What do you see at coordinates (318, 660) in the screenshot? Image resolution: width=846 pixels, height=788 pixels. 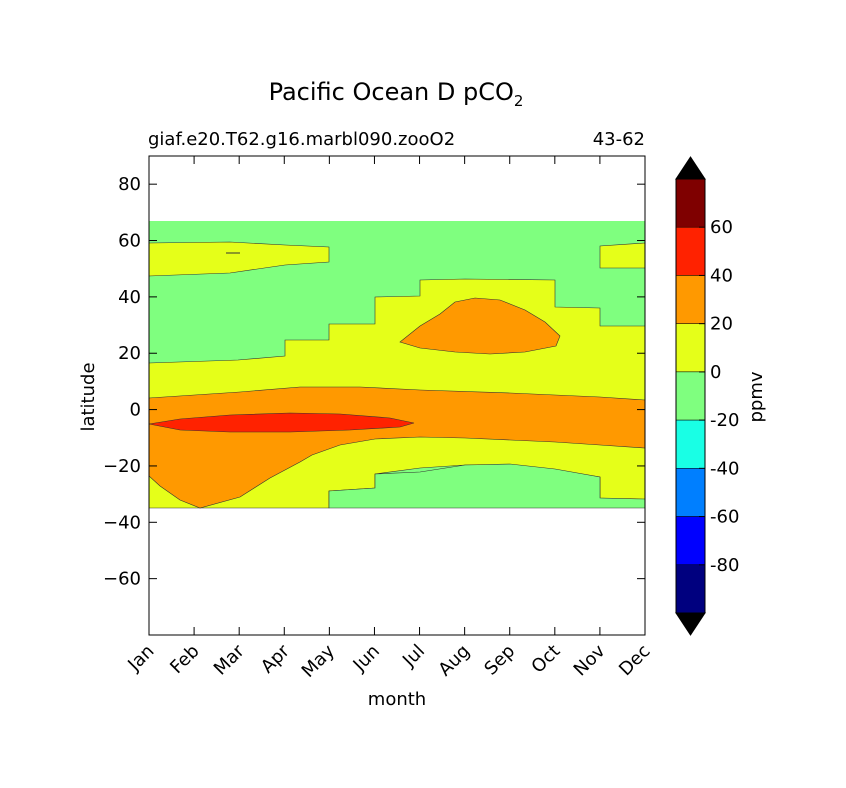 I see `x-tick-label: May` at bounding box center [318, 660].